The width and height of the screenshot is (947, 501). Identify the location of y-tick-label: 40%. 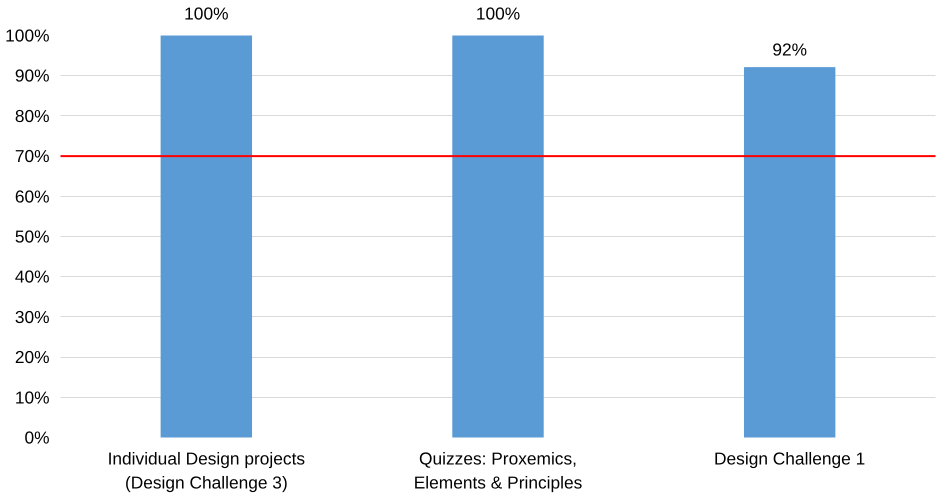
(32, 276).